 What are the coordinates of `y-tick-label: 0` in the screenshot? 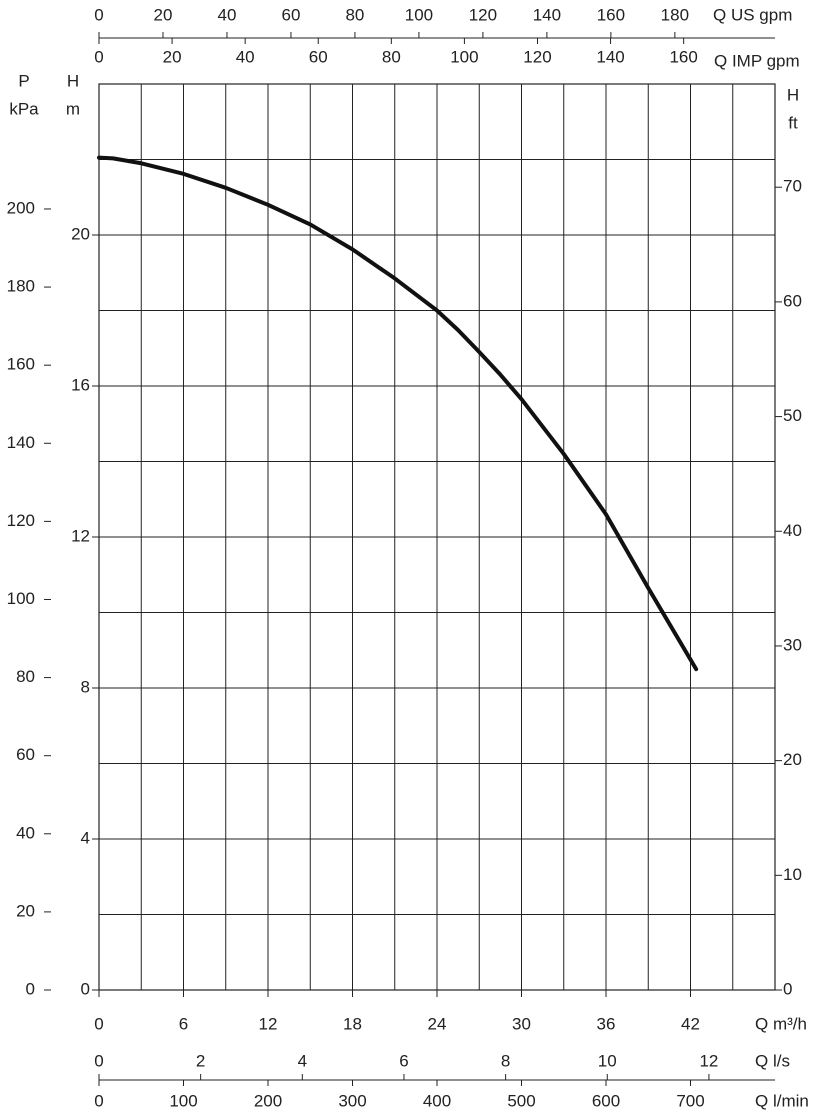 It's located at (85, 988).